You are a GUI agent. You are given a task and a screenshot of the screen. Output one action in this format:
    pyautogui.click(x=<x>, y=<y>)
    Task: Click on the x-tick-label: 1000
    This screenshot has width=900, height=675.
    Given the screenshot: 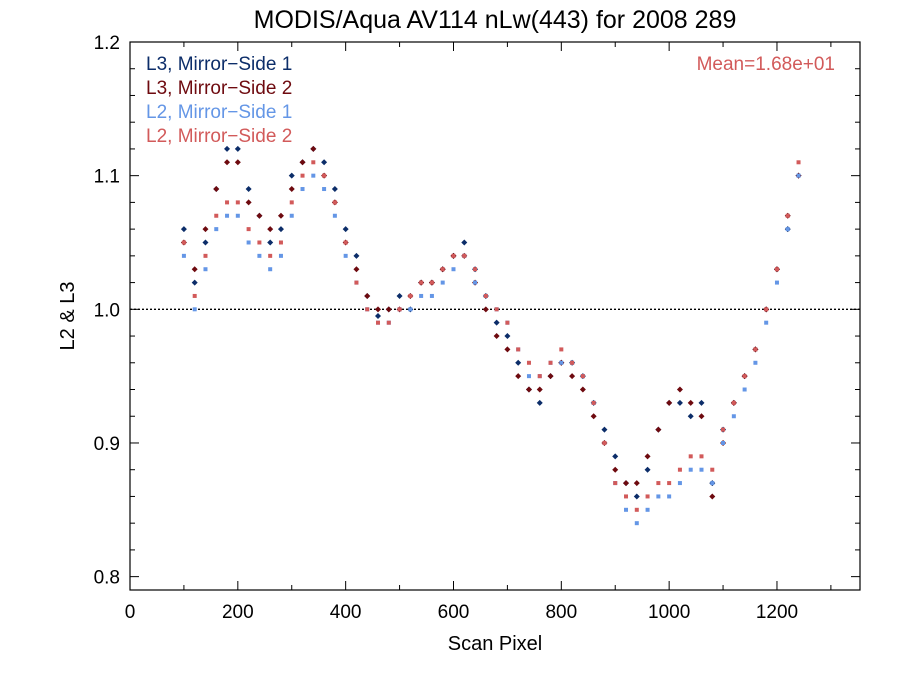 What is the action you would take?
    pyautogui.click(x=669, y=612)
    